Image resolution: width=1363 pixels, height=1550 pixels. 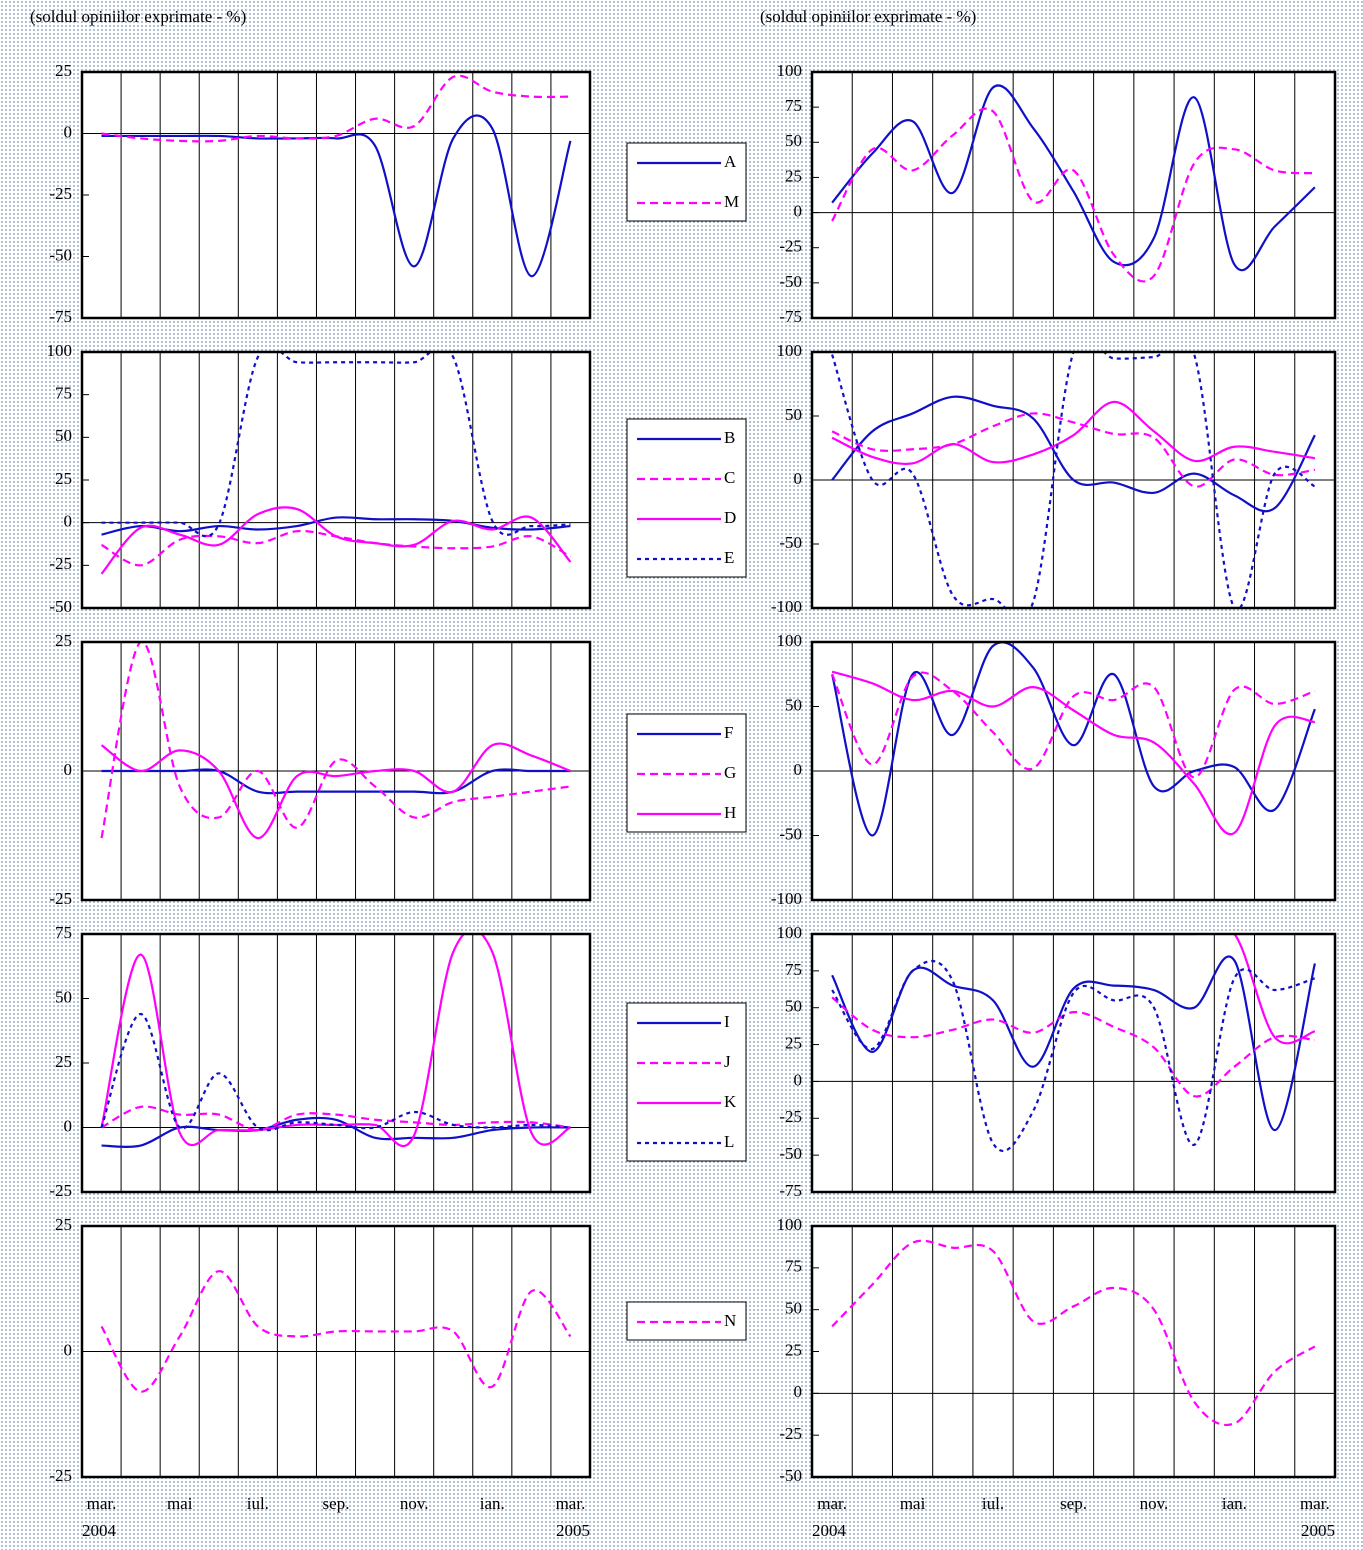 What do you see at coordinates (868, 16) in the screenshot?
I see `subtitle: (soldul opiniilor exprimate - %)` at bounding box center [868, 16].